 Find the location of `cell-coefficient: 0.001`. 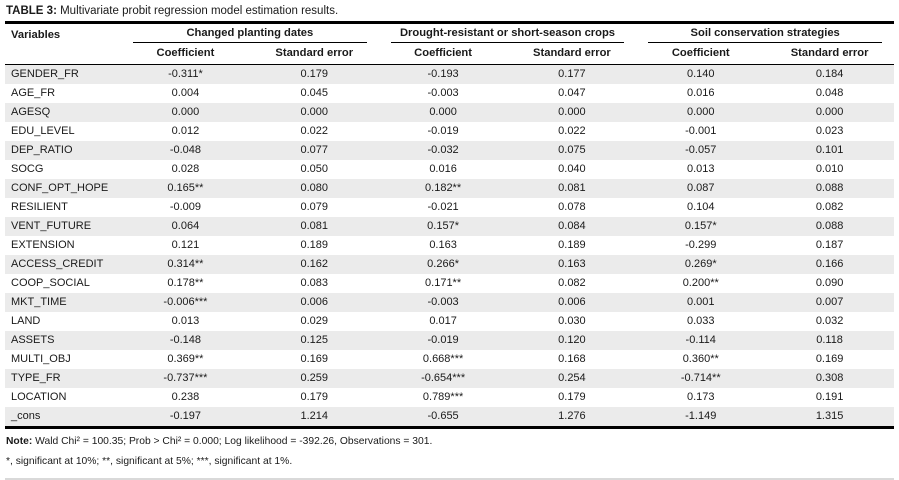

cell-coefficient: 0.001 is located at coordinates (700, 302).